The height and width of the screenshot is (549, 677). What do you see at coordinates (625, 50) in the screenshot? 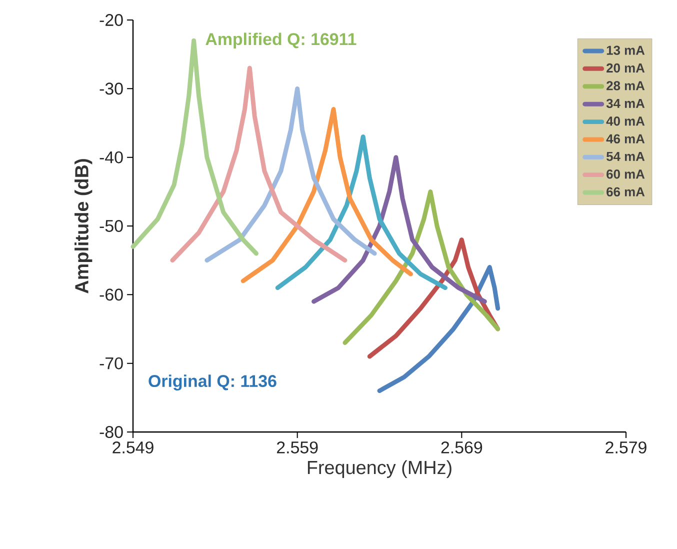
I see `legend-label: 13 mA` at bounding box center [625, 50].